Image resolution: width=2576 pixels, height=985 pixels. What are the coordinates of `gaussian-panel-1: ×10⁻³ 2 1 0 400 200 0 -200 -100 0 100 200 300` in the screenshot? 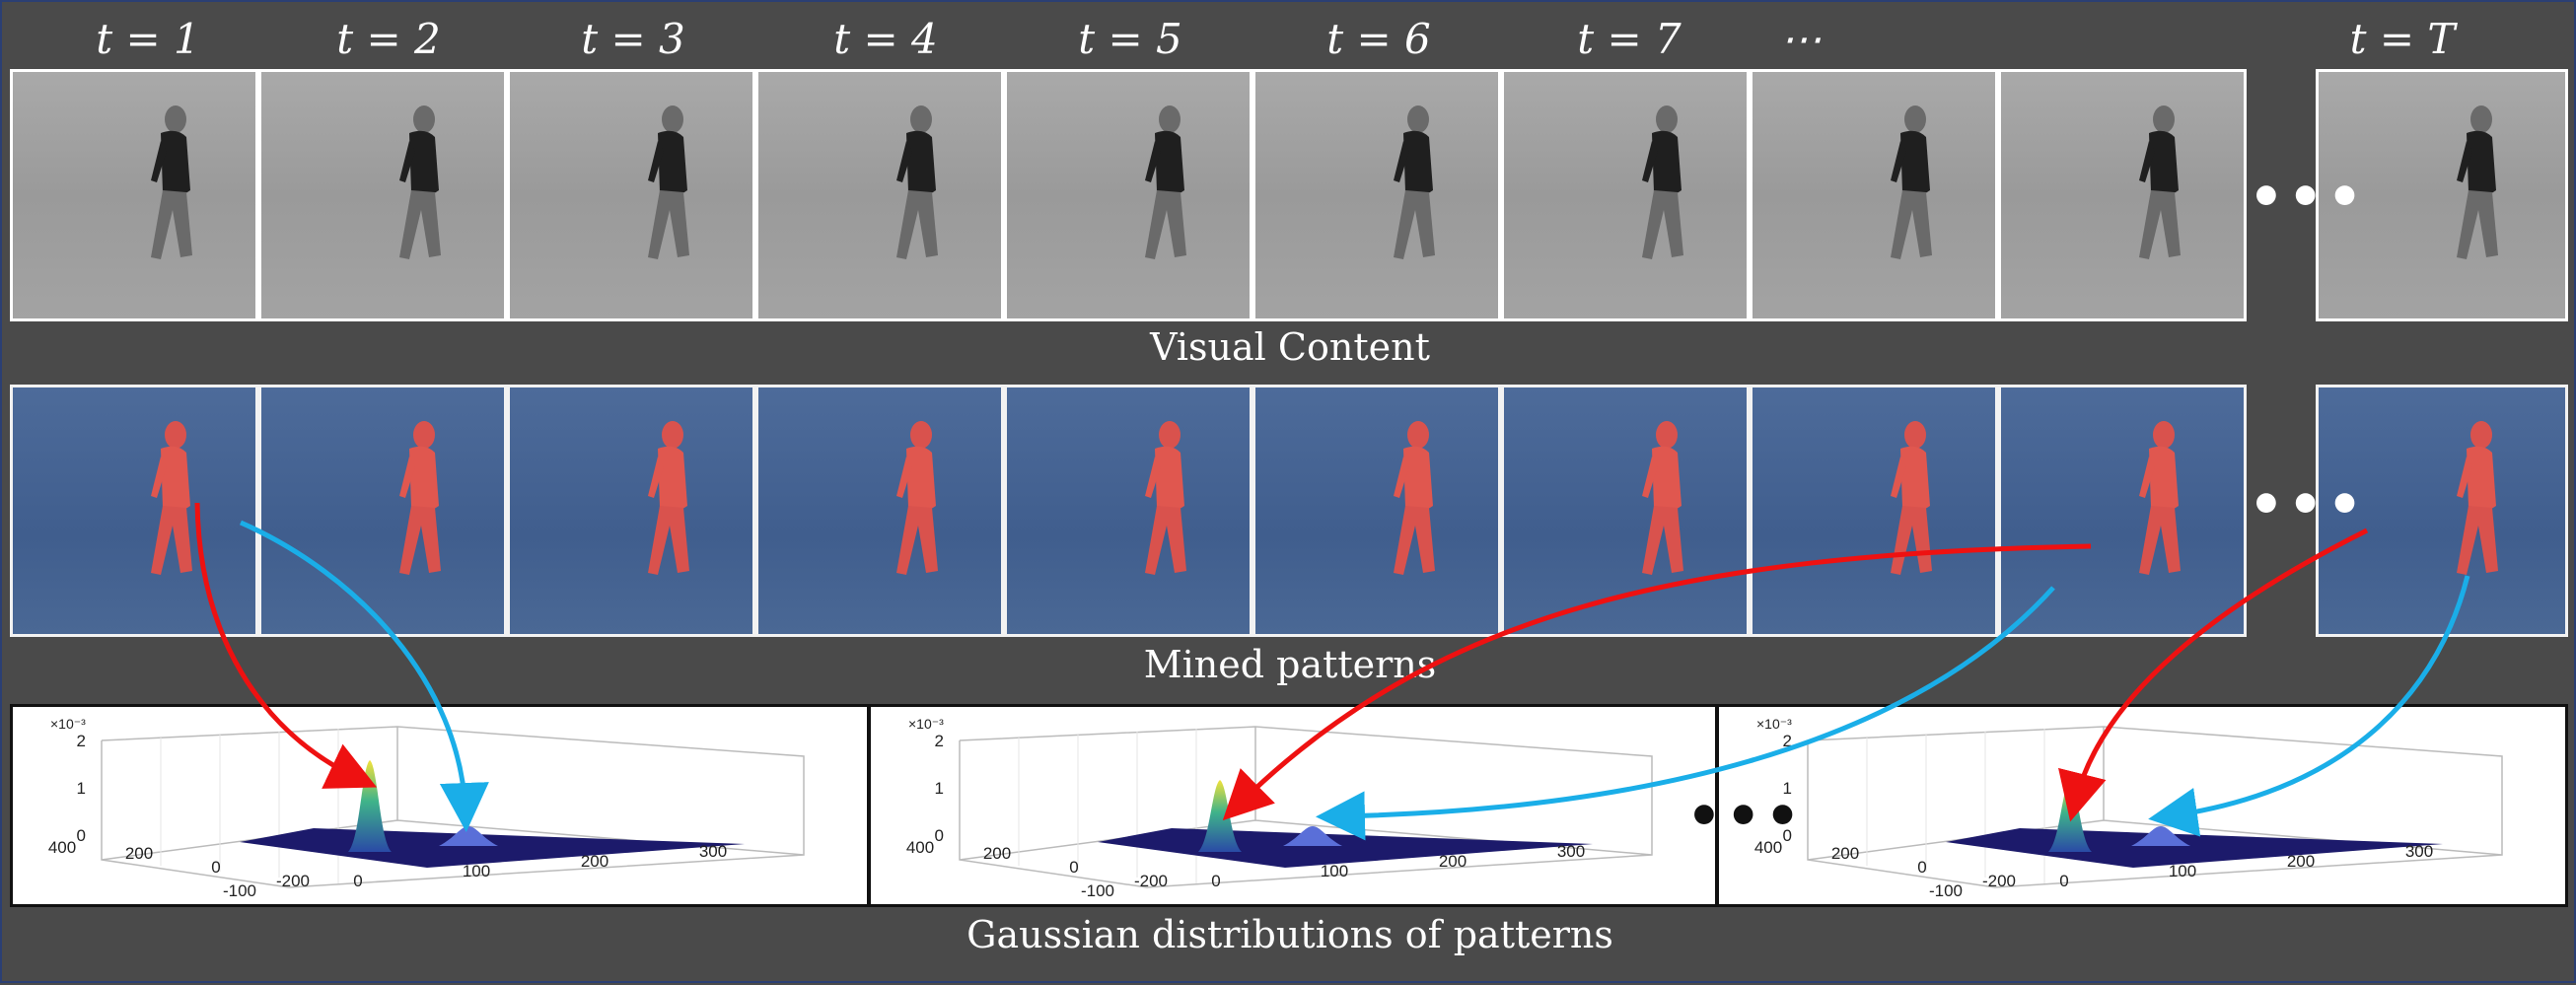 It's located at (440, 806).